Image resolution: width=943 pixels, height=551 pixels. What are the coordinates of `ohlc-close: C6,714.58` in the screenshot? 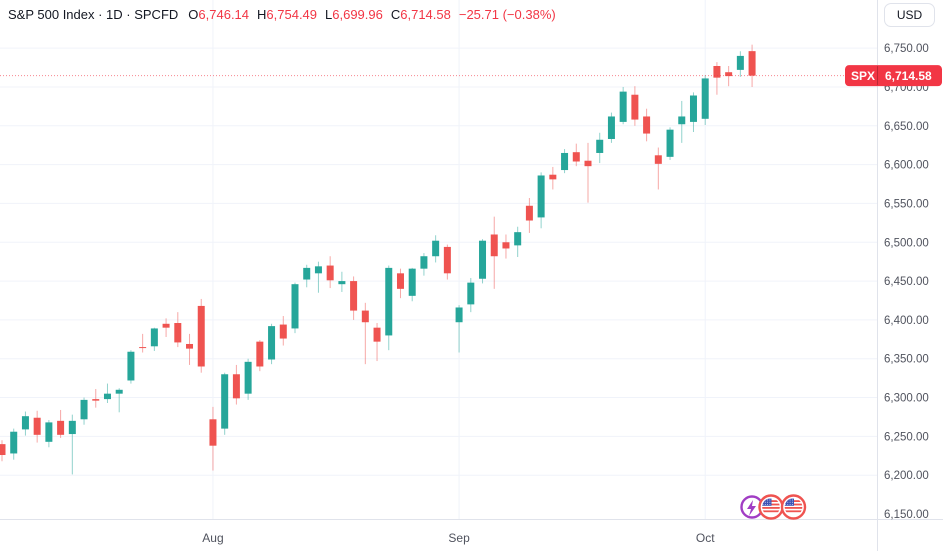 It's located at (420, 14).